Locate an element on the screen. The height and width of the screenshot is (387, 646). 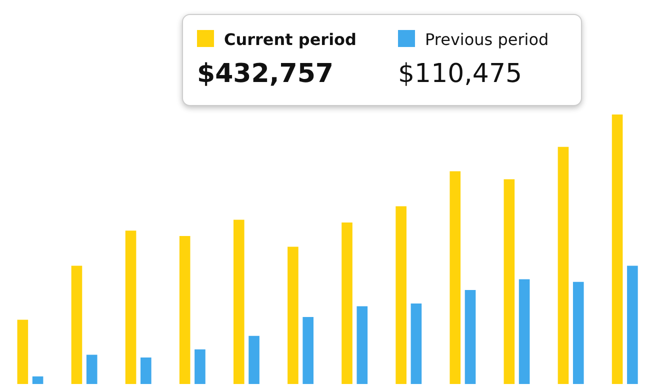
legend-label: Current period is located at coordinates (290, 40).